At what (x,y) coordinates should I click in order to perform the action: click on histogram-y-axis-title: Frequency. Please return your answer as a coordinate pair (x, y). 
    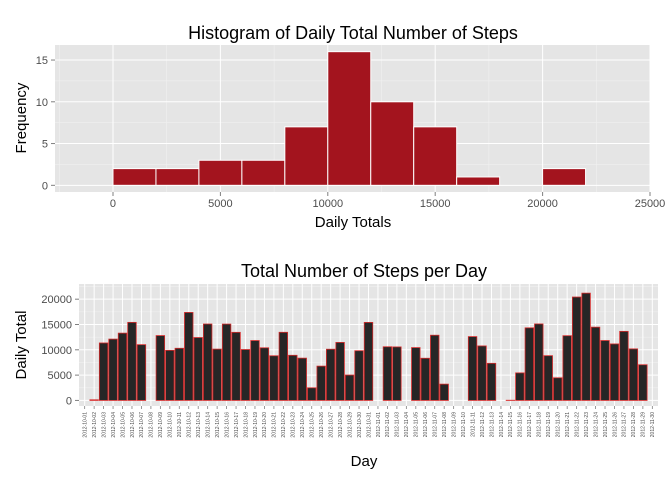
    Looking at the image, I should click on (21, 117).